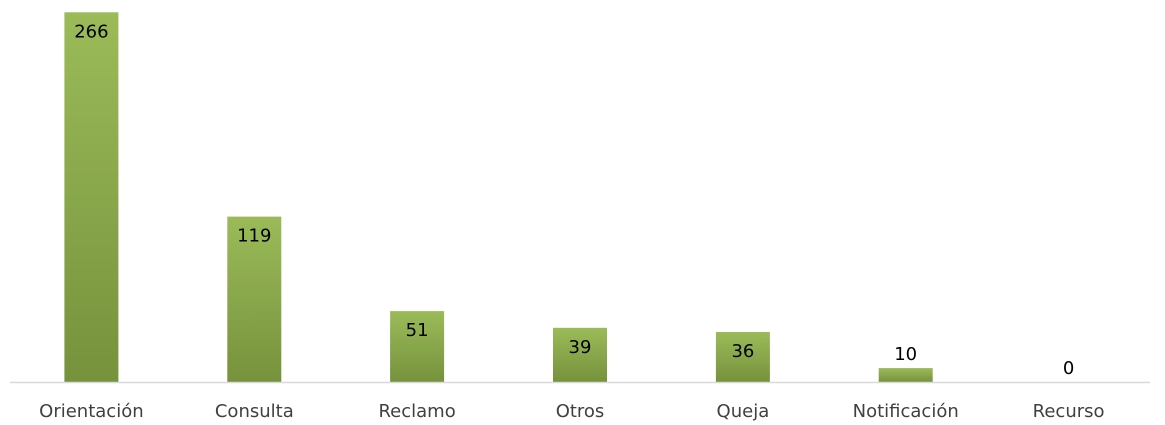  What do you see at coordinates (743, 411) in the screenshot?
I see `category-label-4: Queja` at bounding box center [743, 411].